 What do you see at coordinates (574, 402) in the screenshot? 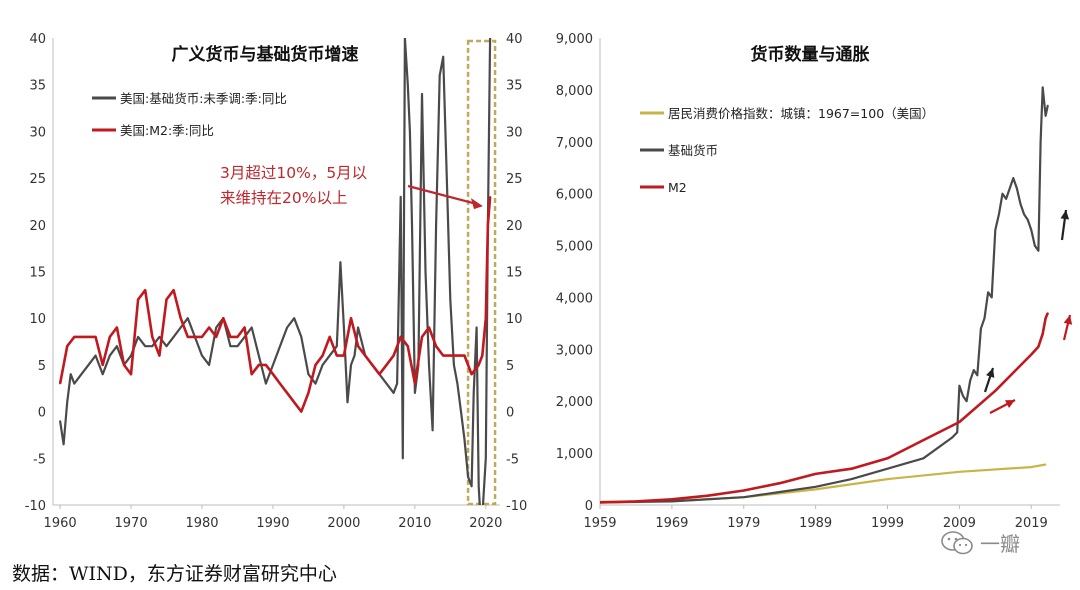
I see `c1-y-tick-label: 2,000` at bounding box center [574, 402].